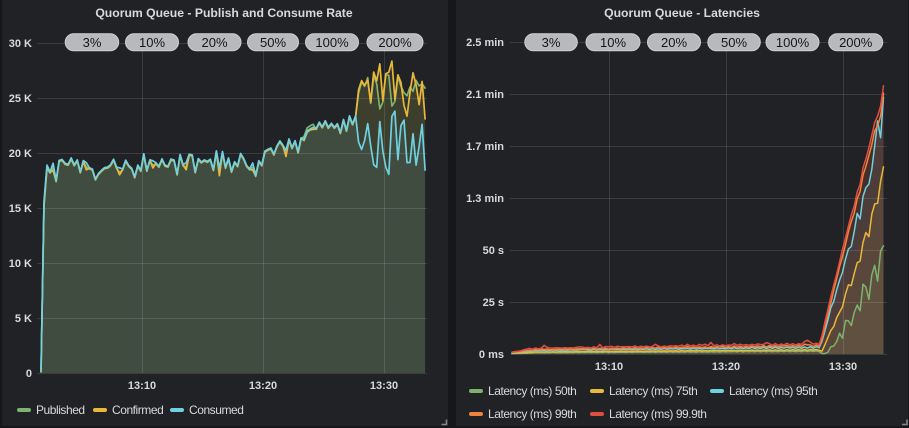 The width and height of the screenshot is (909, 428). Describe the element at coordinates (20, 44) in the screenshot. I see `svg-text: 30 K` at that location.